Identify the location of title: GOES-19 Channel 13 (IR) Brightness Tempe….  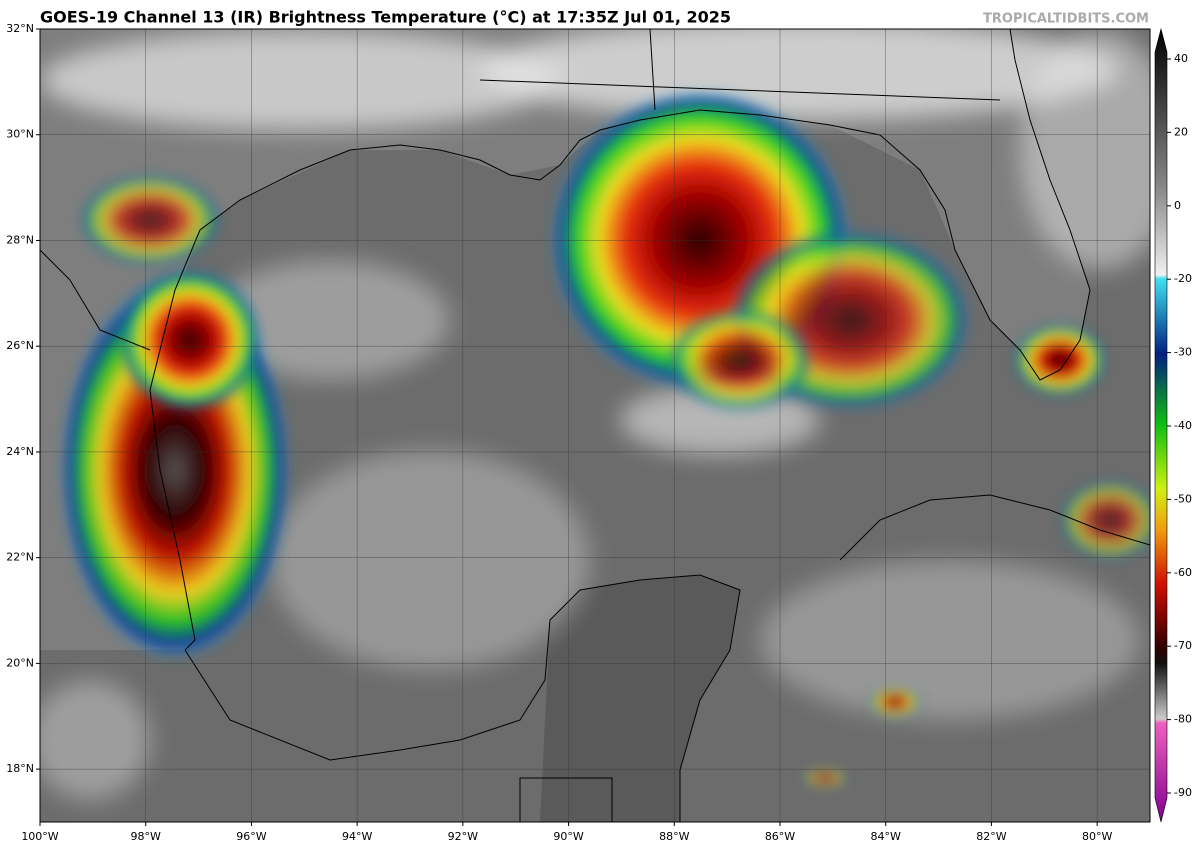
(385, 17).